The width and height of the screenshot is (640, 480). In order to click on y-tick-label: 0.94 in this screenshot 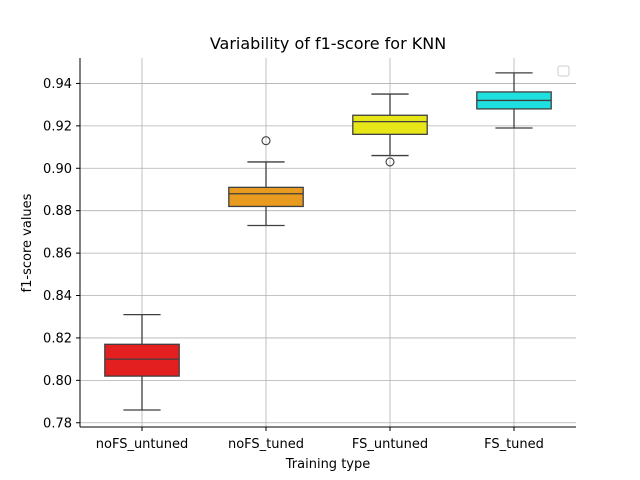, I will do `click(57, 84)`.